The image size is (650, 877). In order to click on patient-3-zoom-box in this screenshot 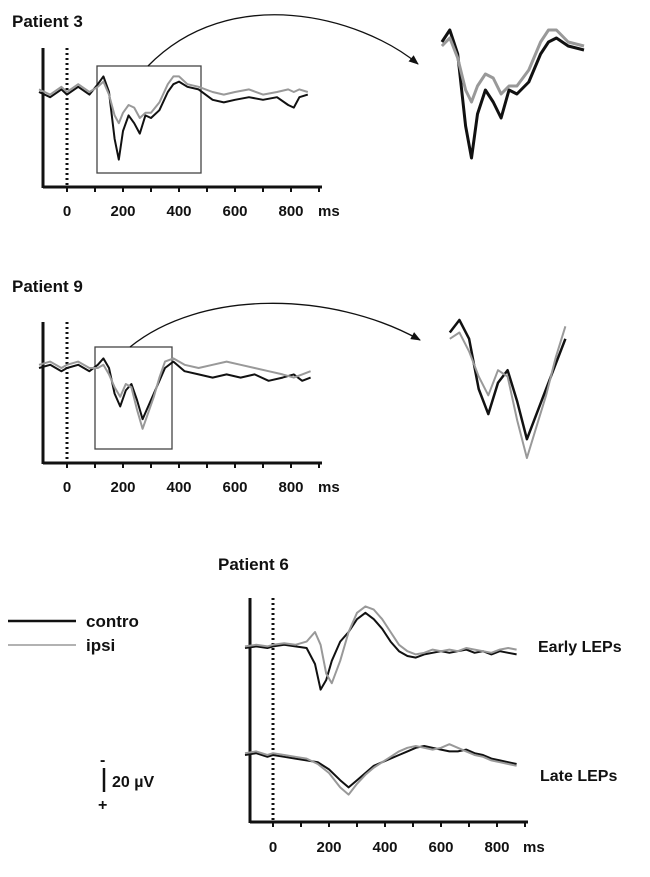, I will do `click(149, 119)`.